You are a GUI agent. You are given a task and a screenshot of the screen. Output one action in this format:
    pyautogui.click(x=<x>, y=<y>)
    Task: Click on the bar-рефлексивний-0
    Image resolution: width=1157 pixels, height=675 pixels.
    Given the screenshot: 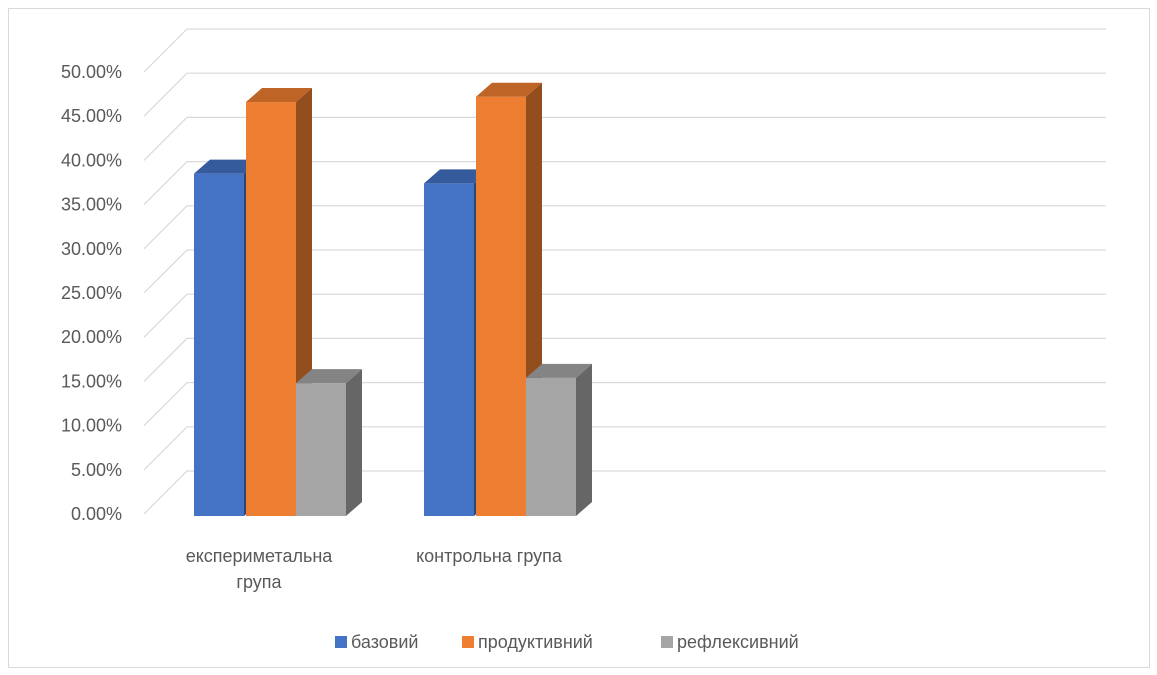 What is the action you would take?
    pyautogui.click(x=329, y=442)
    